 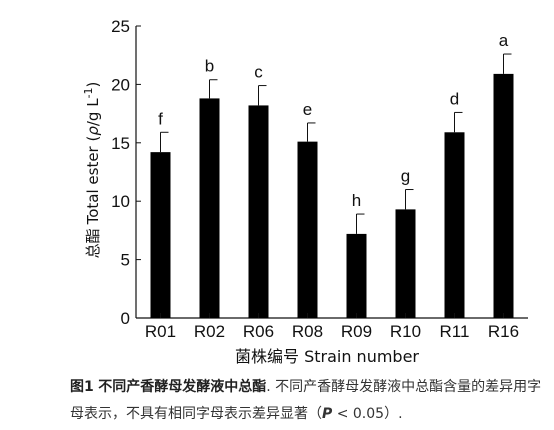 I want to click on caption-p-symbol: P, so click(x=327, y=414).